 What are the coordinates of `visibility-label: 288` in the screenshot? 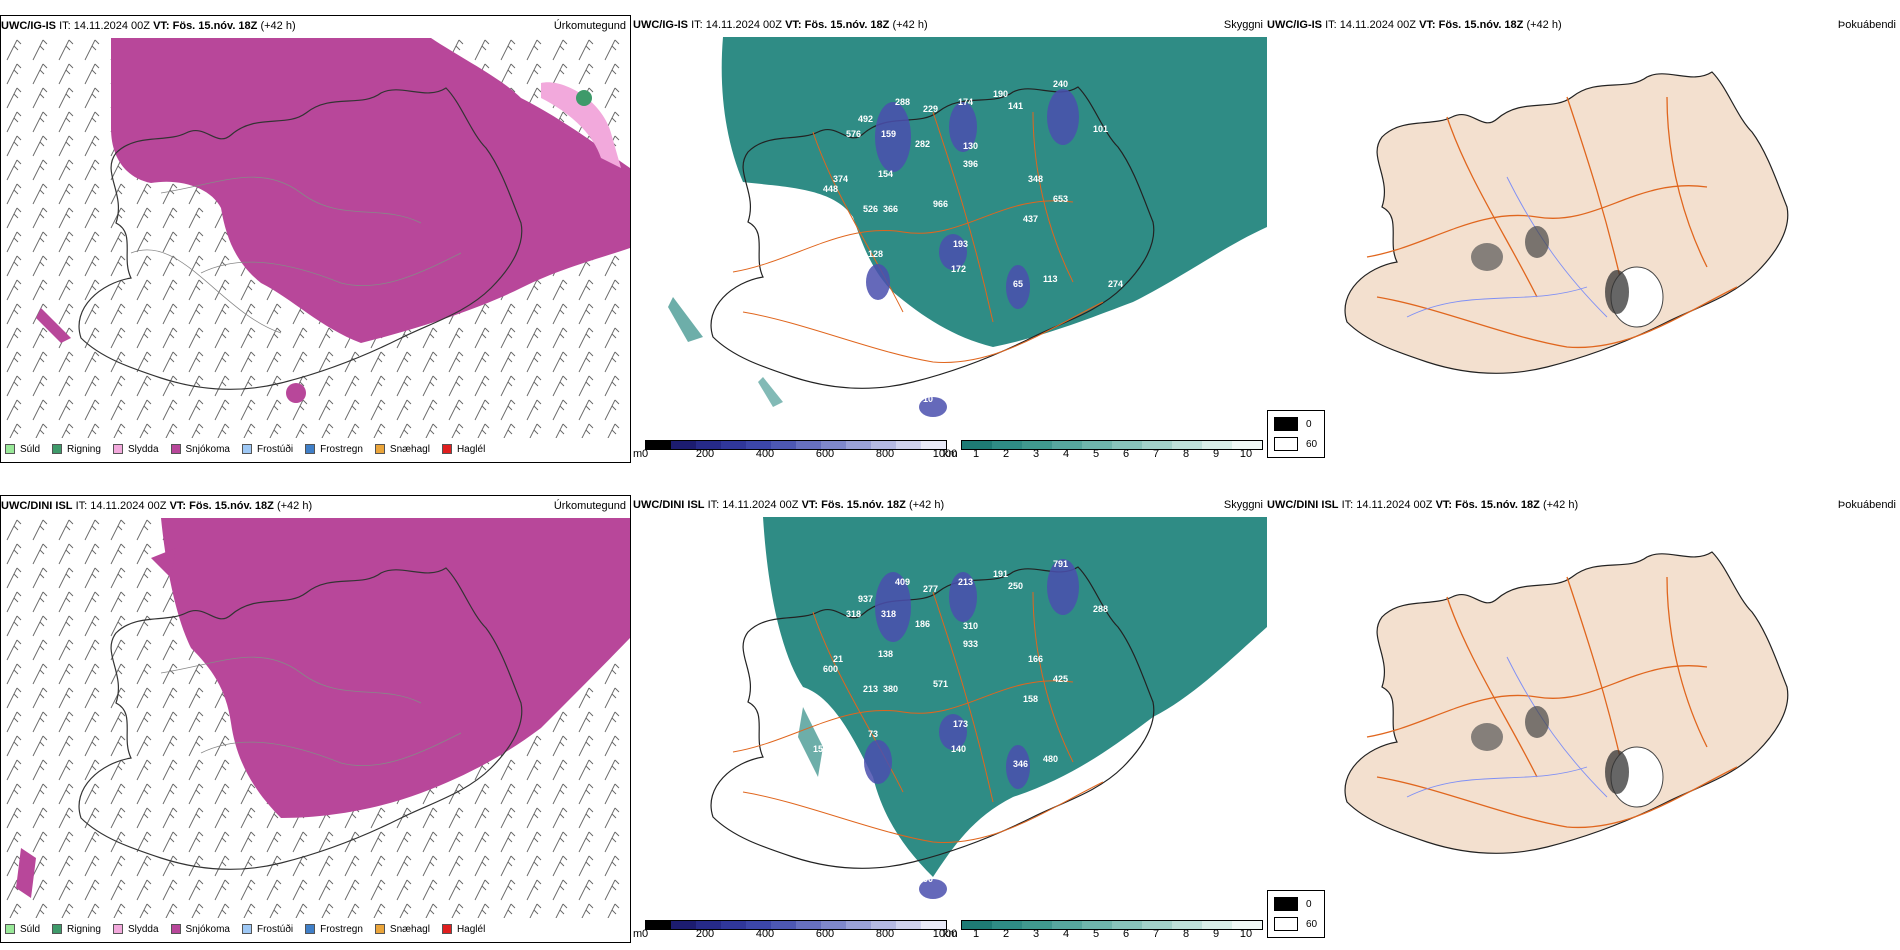 It's located at (1100, 609).